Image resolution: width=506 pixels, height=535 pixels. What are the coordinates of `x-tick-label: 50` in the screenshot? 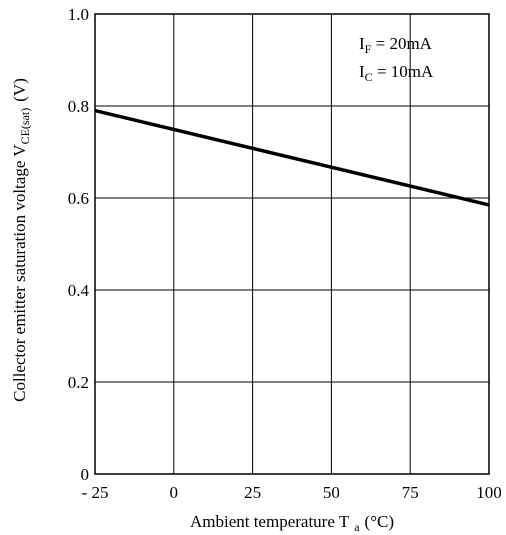 It's located at (331, 492).